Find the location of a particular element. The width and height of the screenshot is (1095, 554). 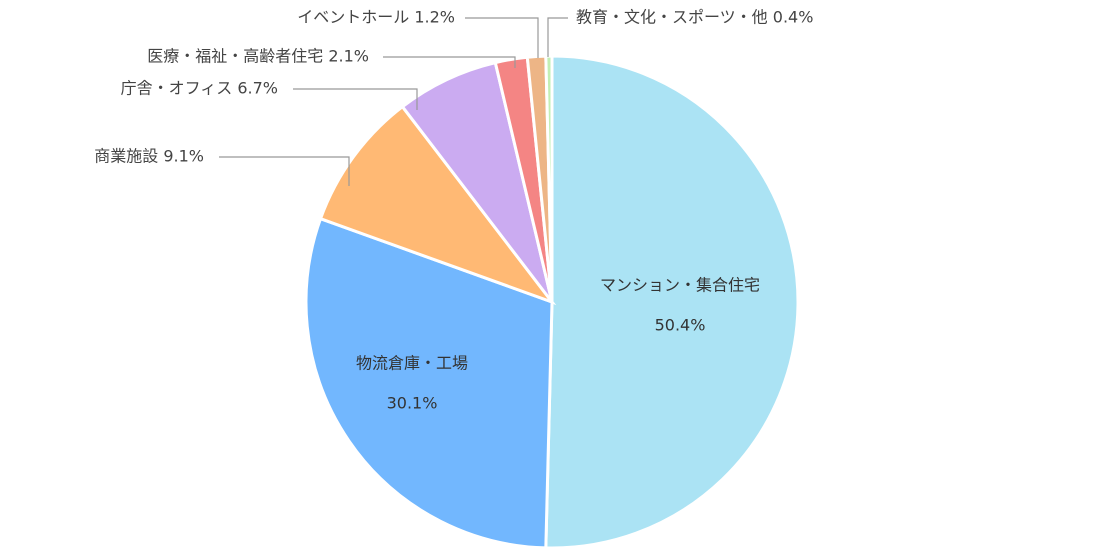

slice-label: イベントホール 1.2% is located at coordinates (376, 17).